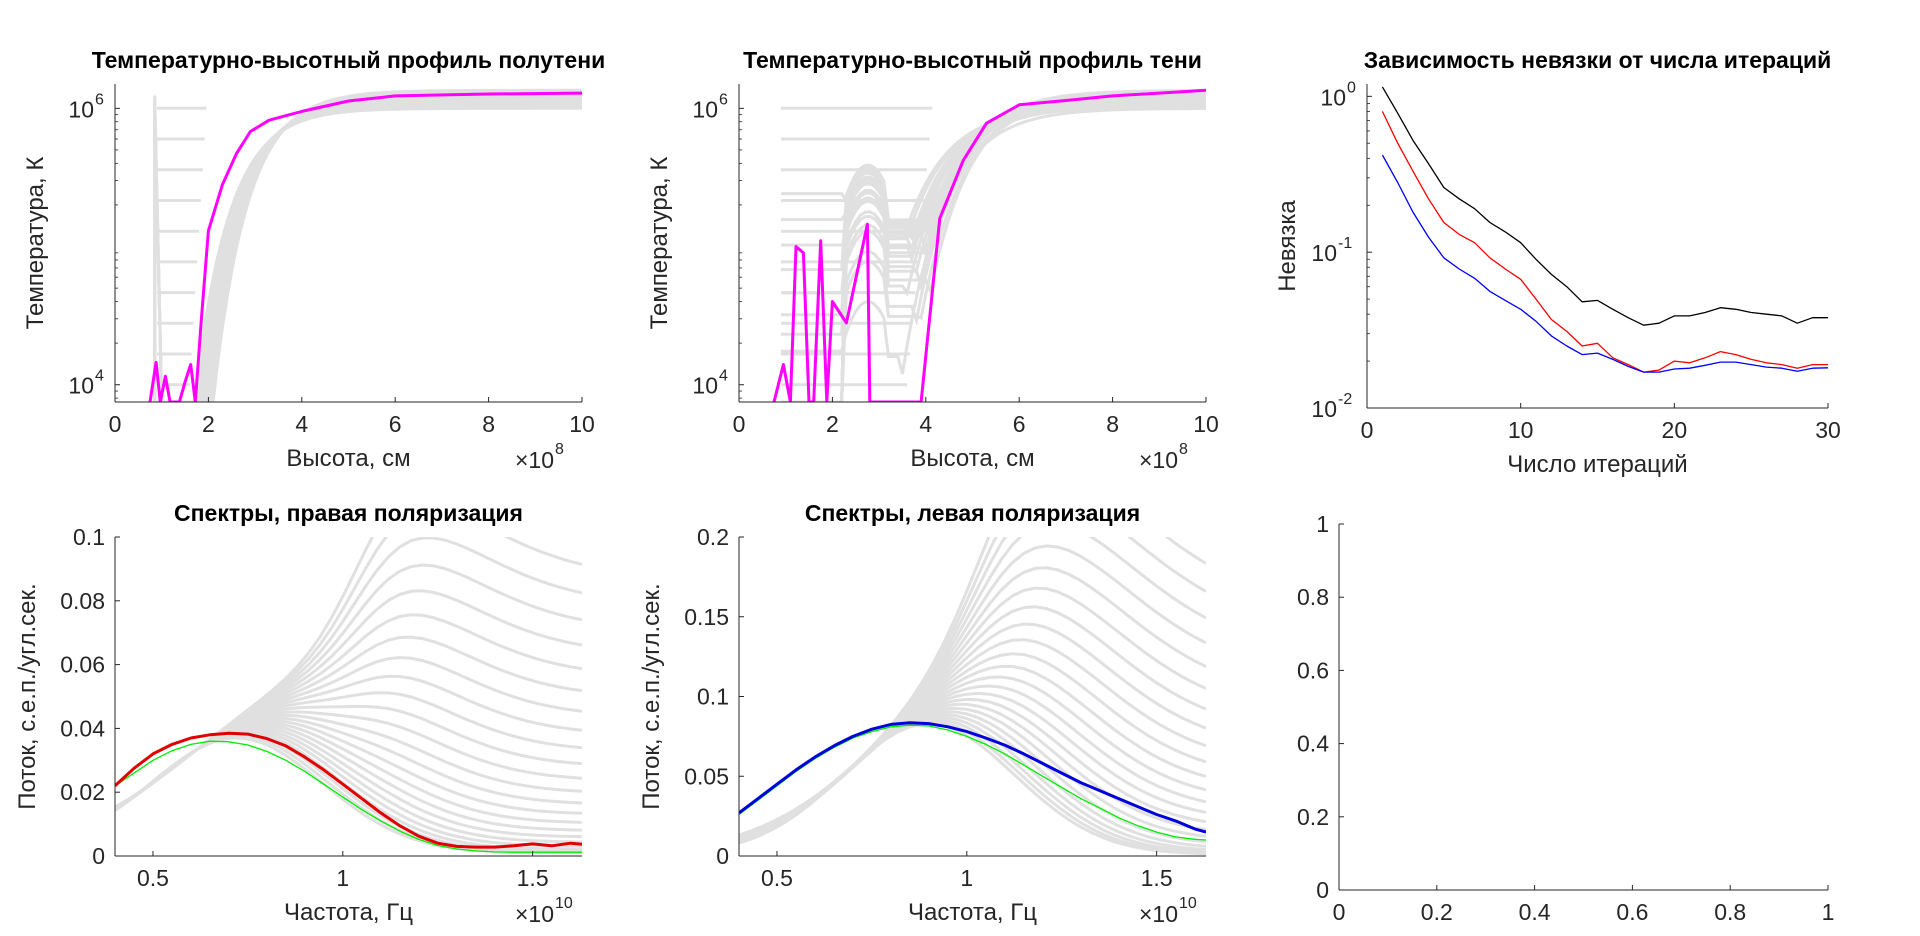 This screenshot has width=1920, height=936. I want to click on chart-5: 0 0.2 0.4 0.6 0.8 1 0 0.2 0.4 0.6 0.8 1, so click(1565, 718).